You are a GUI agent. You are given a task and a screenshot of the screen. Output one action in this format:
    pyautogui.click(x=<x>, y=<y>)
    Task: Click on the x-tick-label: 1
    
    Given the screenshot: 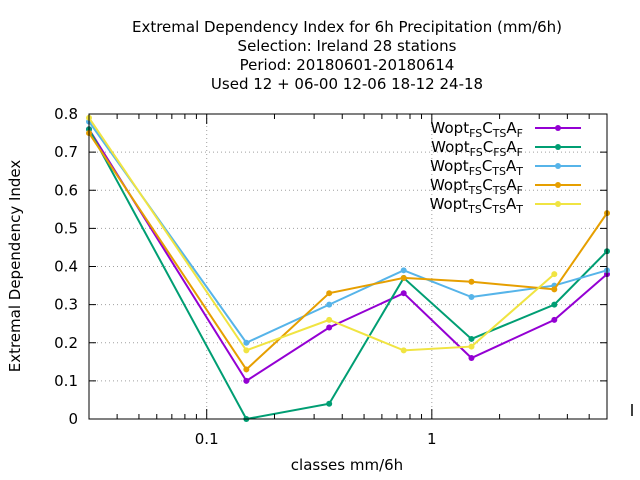 What is the action you would take?
    pyautogui.click(x=432, y=439)
    